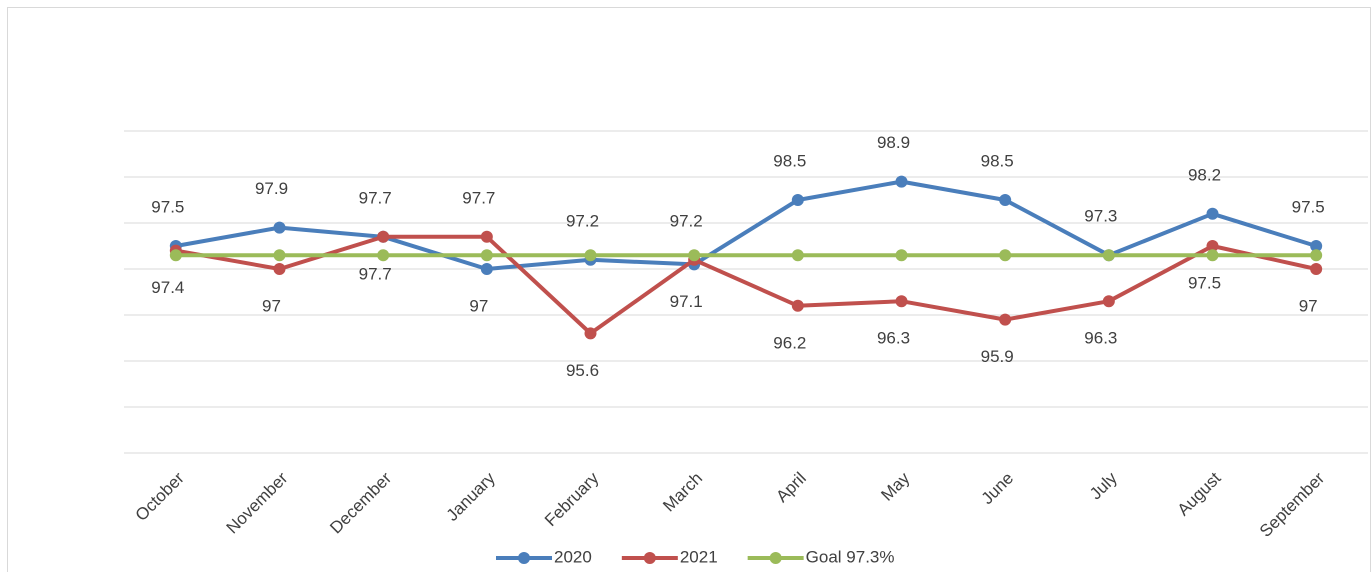 Image resolution: width=1372 pixels, height=572 pixels. What do you see at coordinates (167, 287) in the screenshot?
I see `data-label: 97.4` at bounding box center [167, 287].